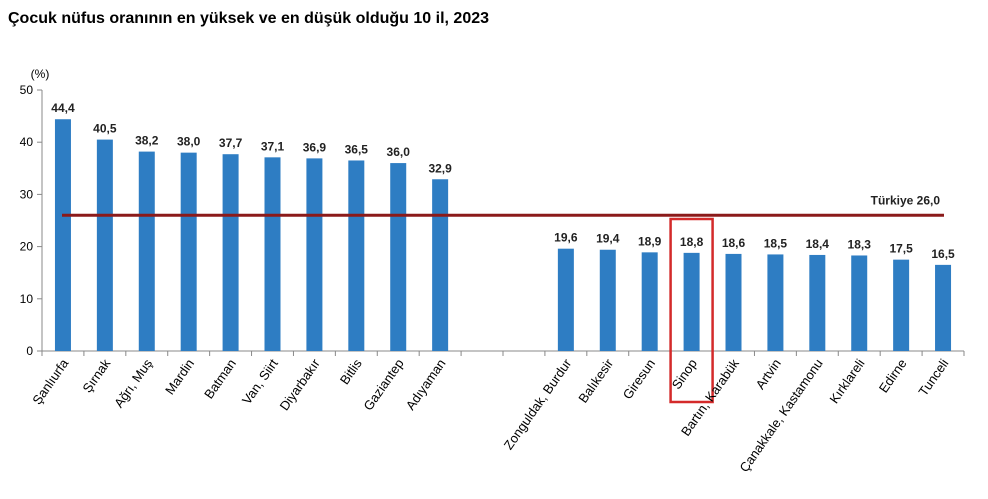 The width and height of the screenshot is (988, 499). Describe the element at coordinates (893, 375) in the screenshot. I see `category-label: Edirne` at that location.